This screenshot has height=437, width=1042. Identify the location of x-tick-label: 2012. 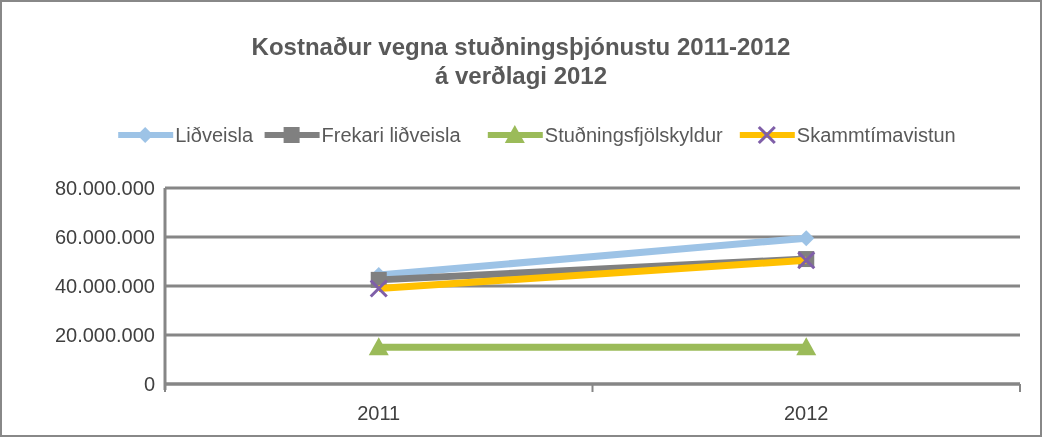
(806, 413).